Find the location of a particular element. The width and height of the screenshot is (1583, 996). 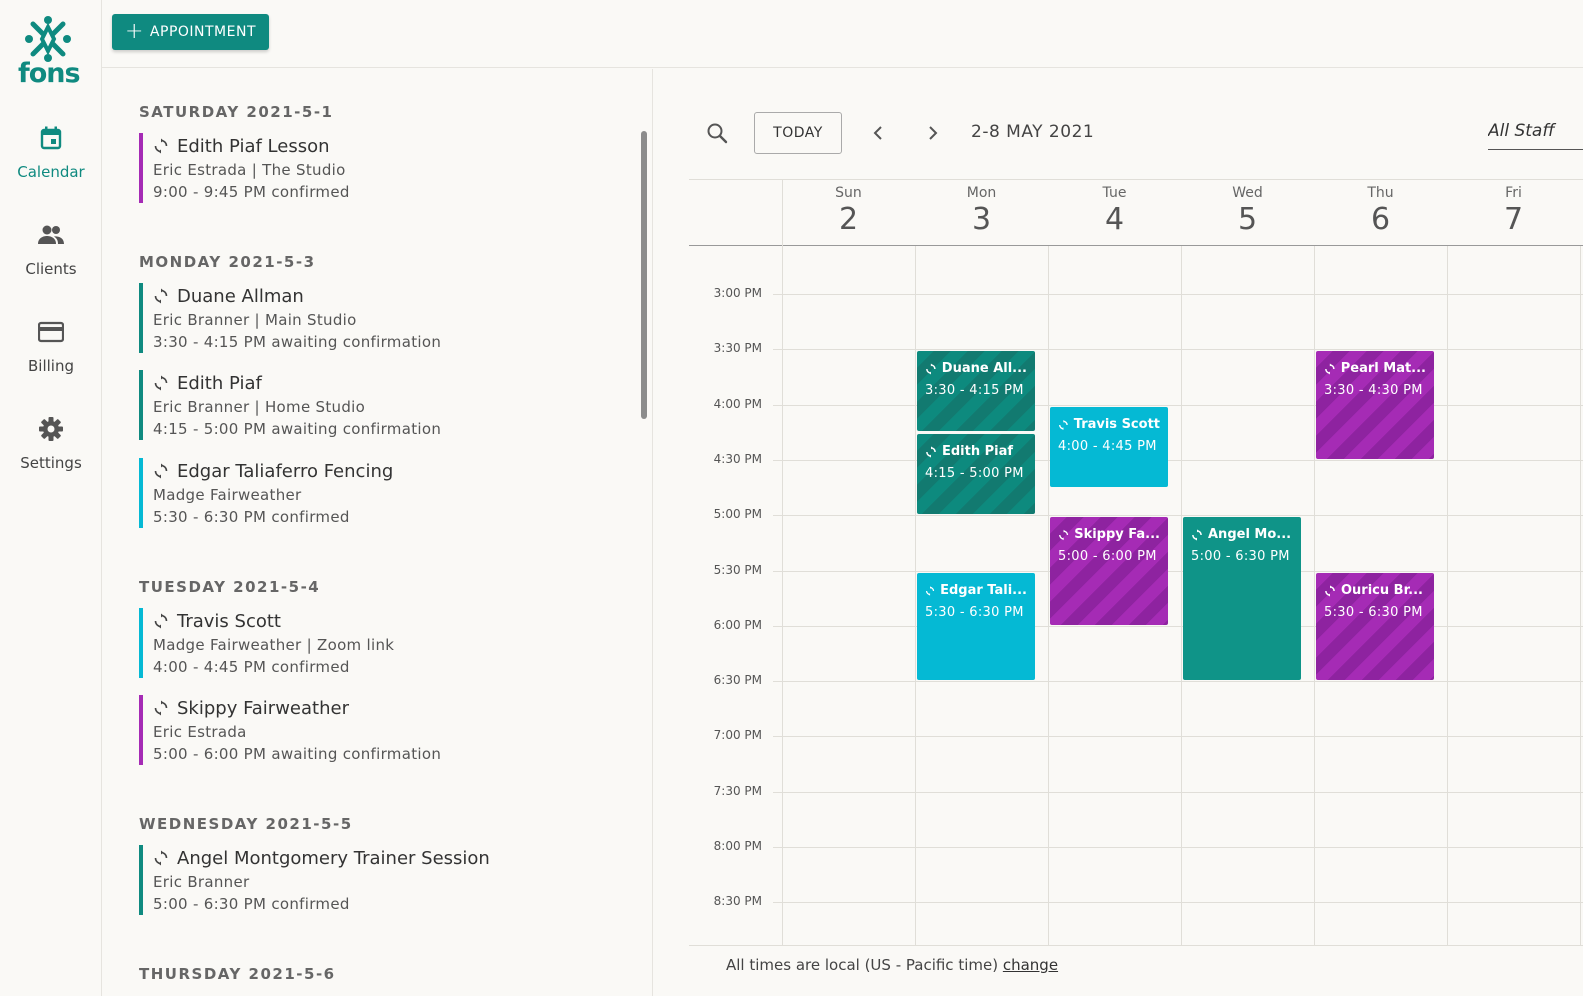

calendar-event: Duane All... 3:30 - 4:15 PM is located at coordinates (976, 391).